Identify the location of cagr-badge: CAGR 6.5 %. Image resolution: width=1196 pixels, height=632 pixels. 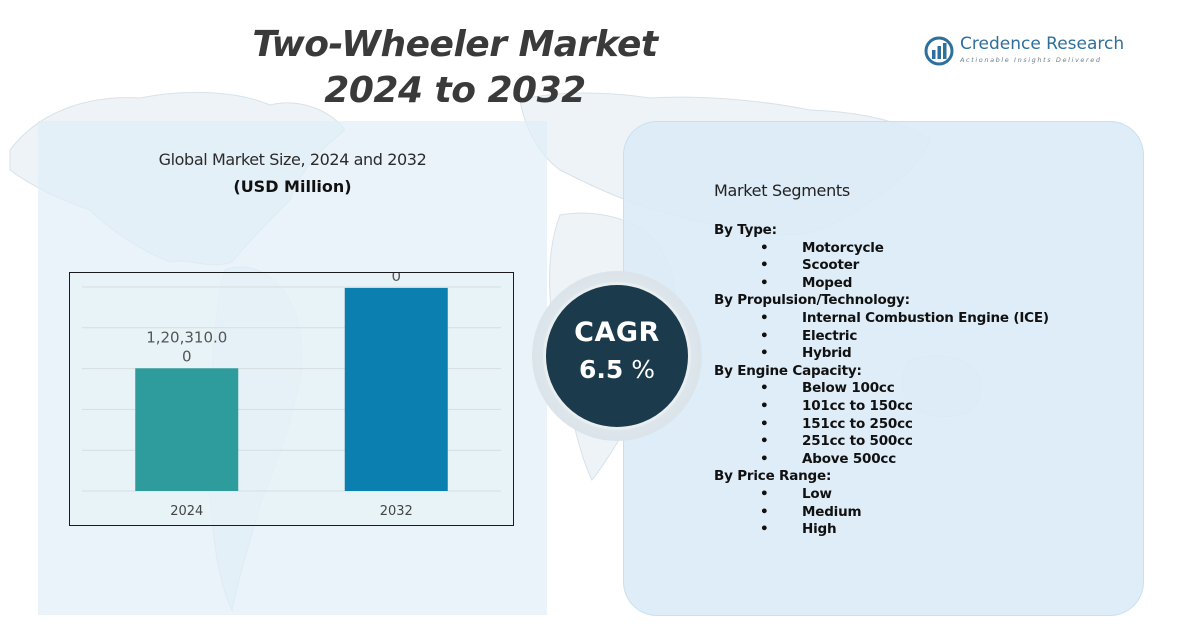
(617, 356).